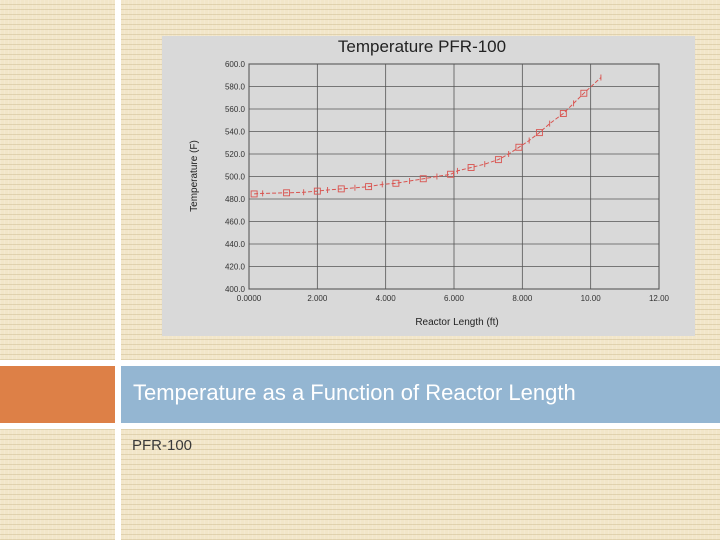 This screenshot has height=540, width=720. Describe the element at coordinates (194, 176) in the screenshot. I see `y-axis-label: Temperature (F)` at that location.